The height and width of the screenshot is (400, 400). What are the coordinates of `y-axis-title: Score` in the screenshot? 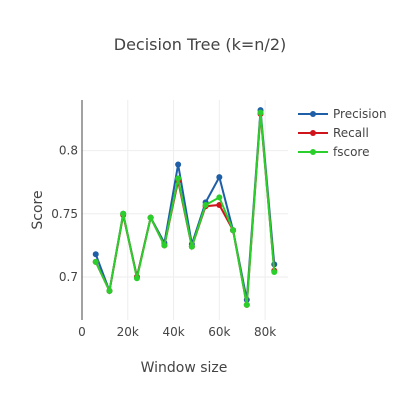 It's located at (38, 209).